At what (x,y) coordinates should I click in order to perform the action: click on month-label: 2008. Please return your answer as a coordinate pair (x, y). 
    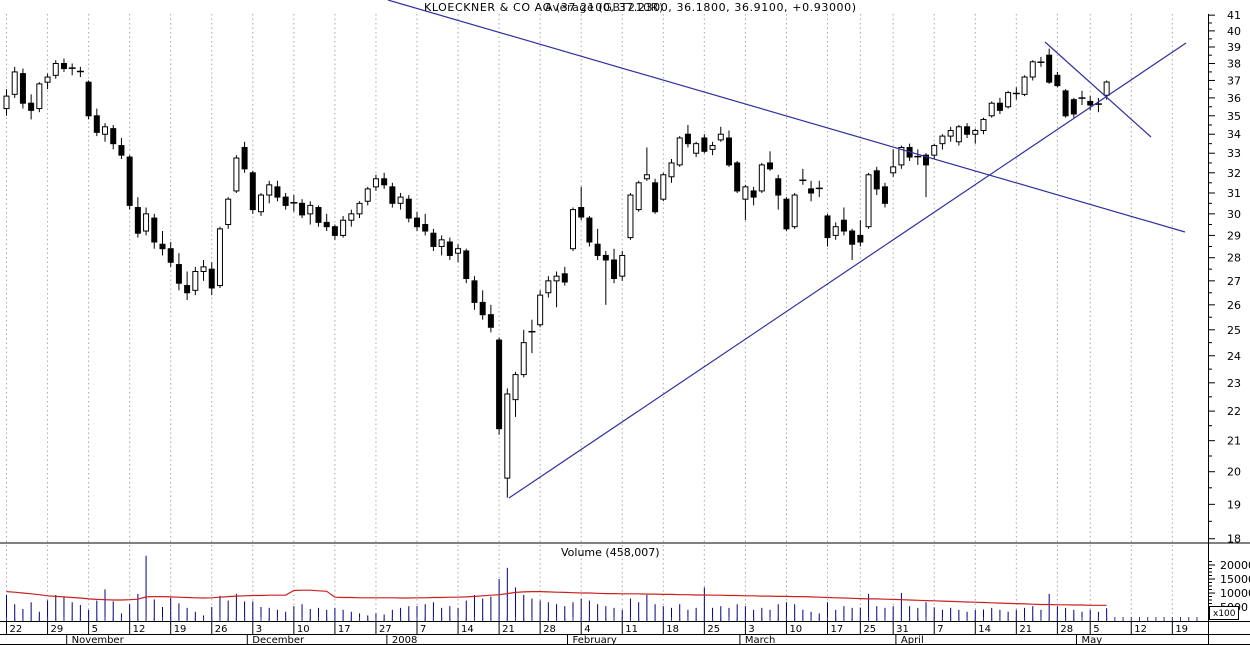
    Looking at the image, I should click on (404, 640).